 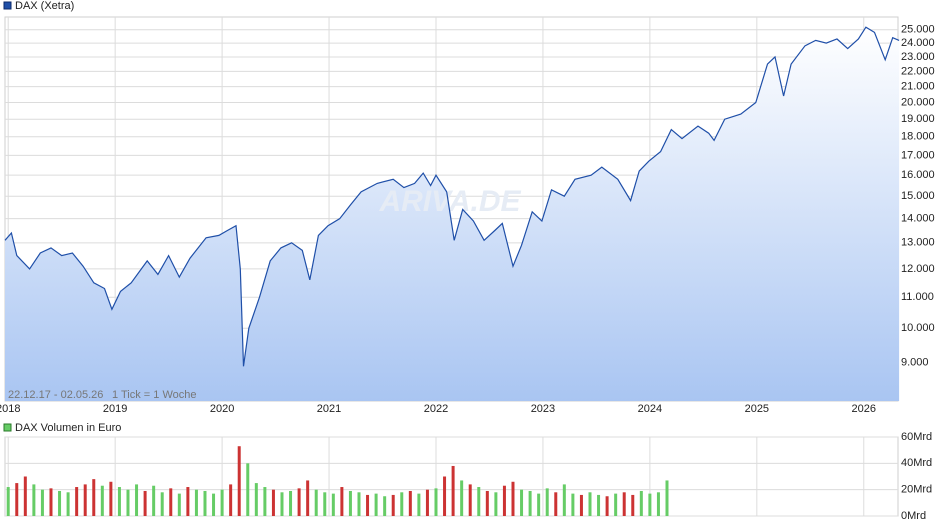 I want to click on y-tick-label: 9.000, so click(x=915, y=363).